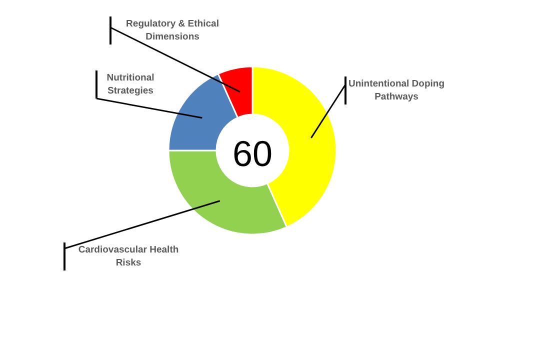 The width and height of the screenshot is (550, 356). I want to click on slice-label: Unintentional Doping Pathways, so click(396, 90).